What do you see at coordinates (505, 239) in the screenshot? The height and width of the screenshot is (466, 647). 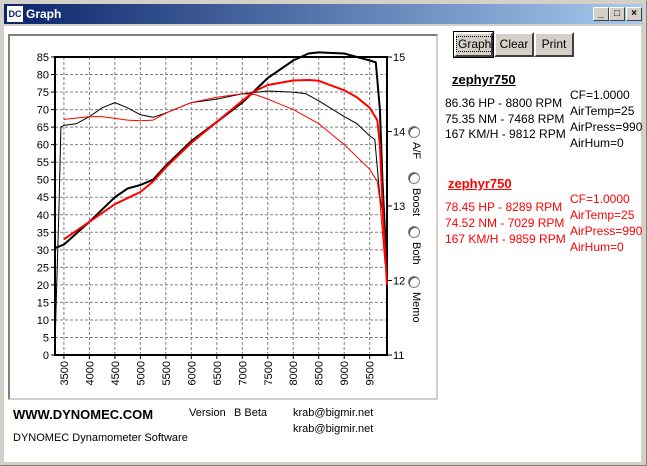 I see `run2-kmh: 167 KM/H - 9859 RPM` at bounding box center [505, 239].